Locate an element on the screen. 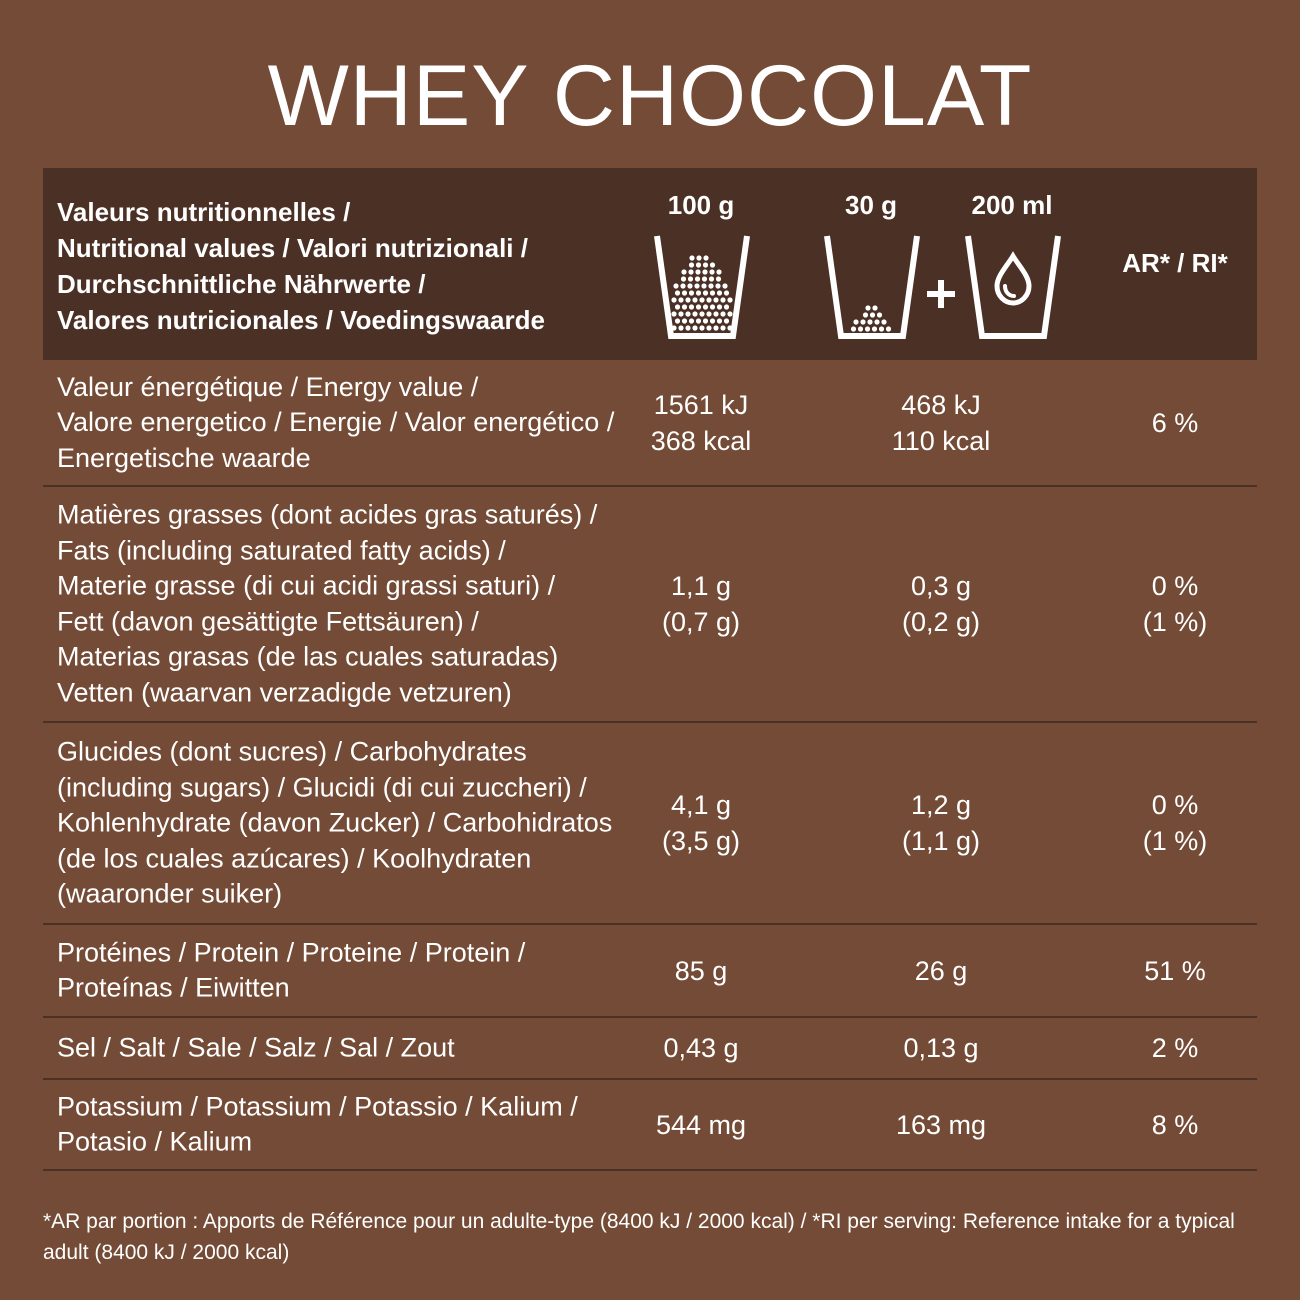 The height and width of the screenshot is (1300, 1300). value-per-100g: 85 g is located at coordinates (701, 971).